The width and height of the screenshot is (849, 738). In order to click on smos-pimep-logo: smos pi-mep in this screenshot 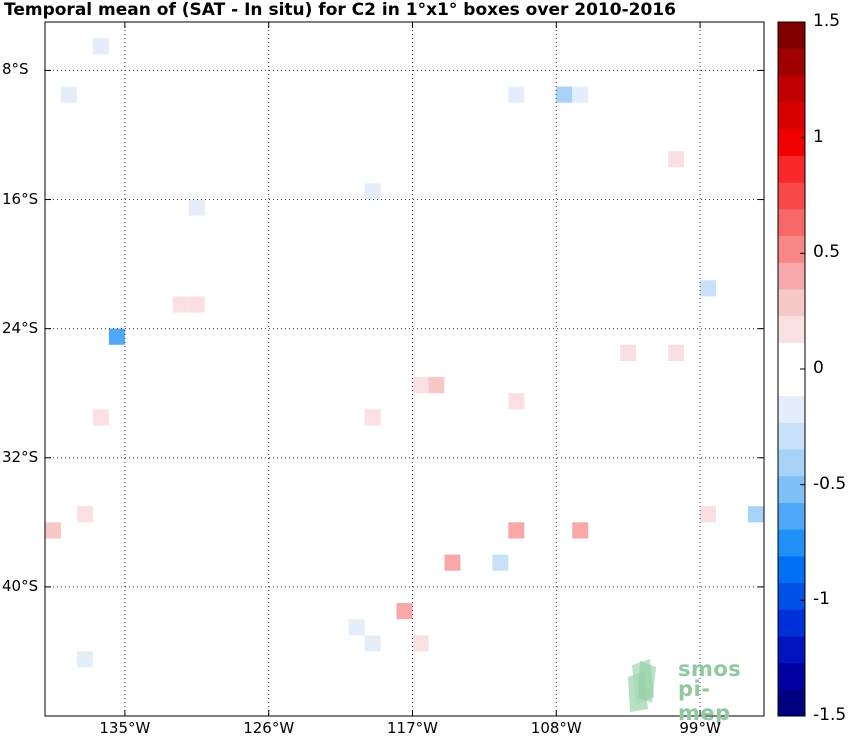, I will do `click(686, 691)`.